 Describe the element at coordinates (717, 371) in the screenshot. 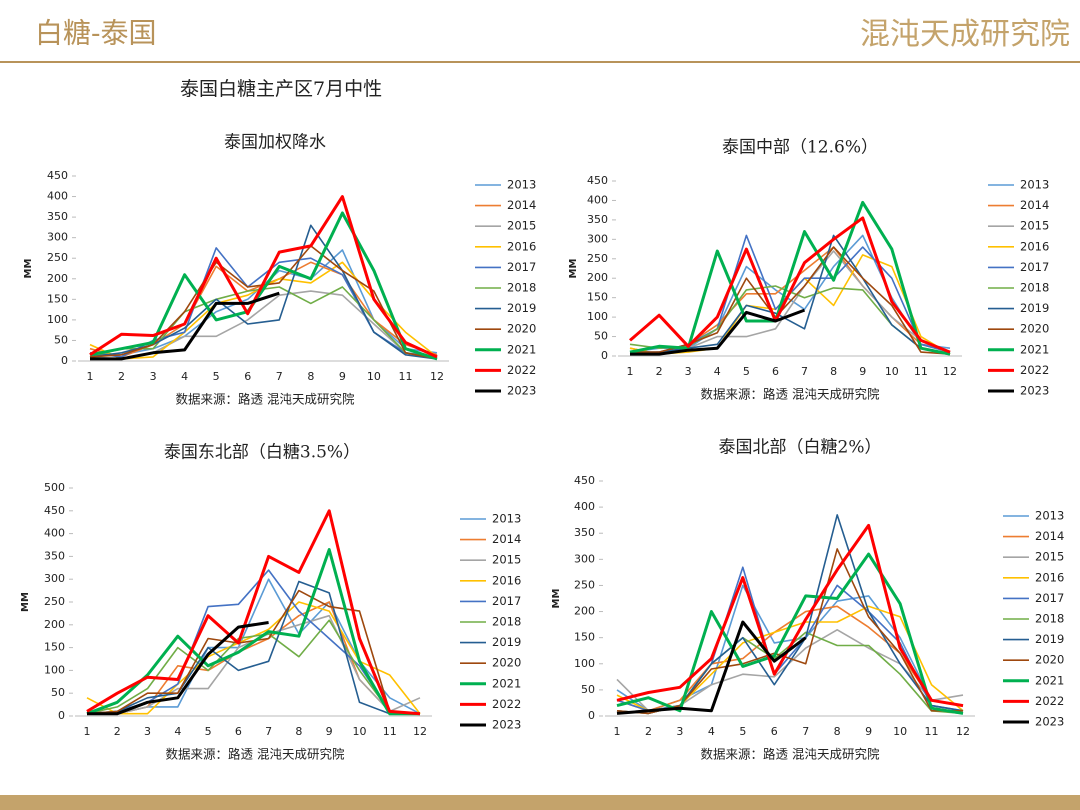

I see `x-tick-label: 4` at that location.